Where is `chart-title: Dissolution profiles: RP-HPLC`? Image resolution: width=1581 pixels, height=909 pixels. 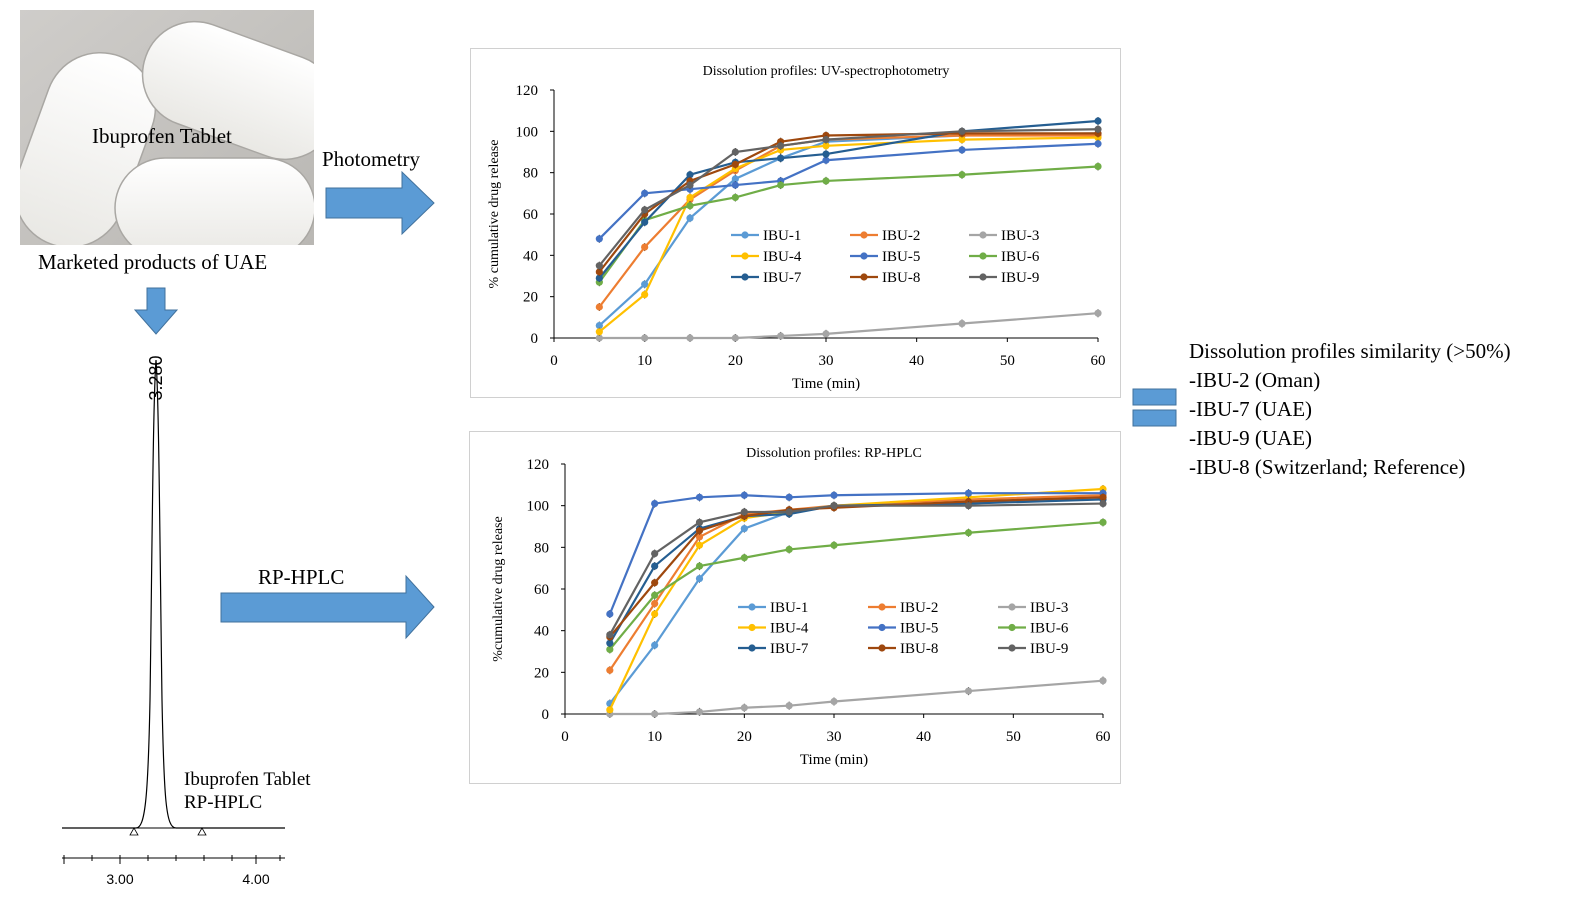 chart-title: Dissolution profiles: RP-HPLC is located at coordinates (834, 453).